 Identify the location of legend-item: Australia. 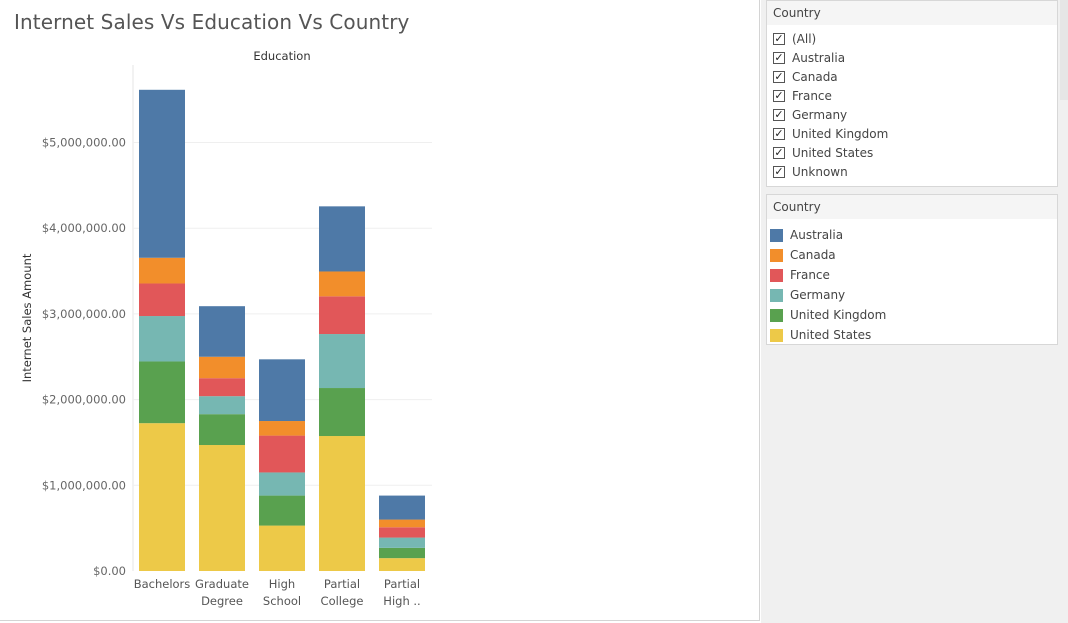
(913, 235).